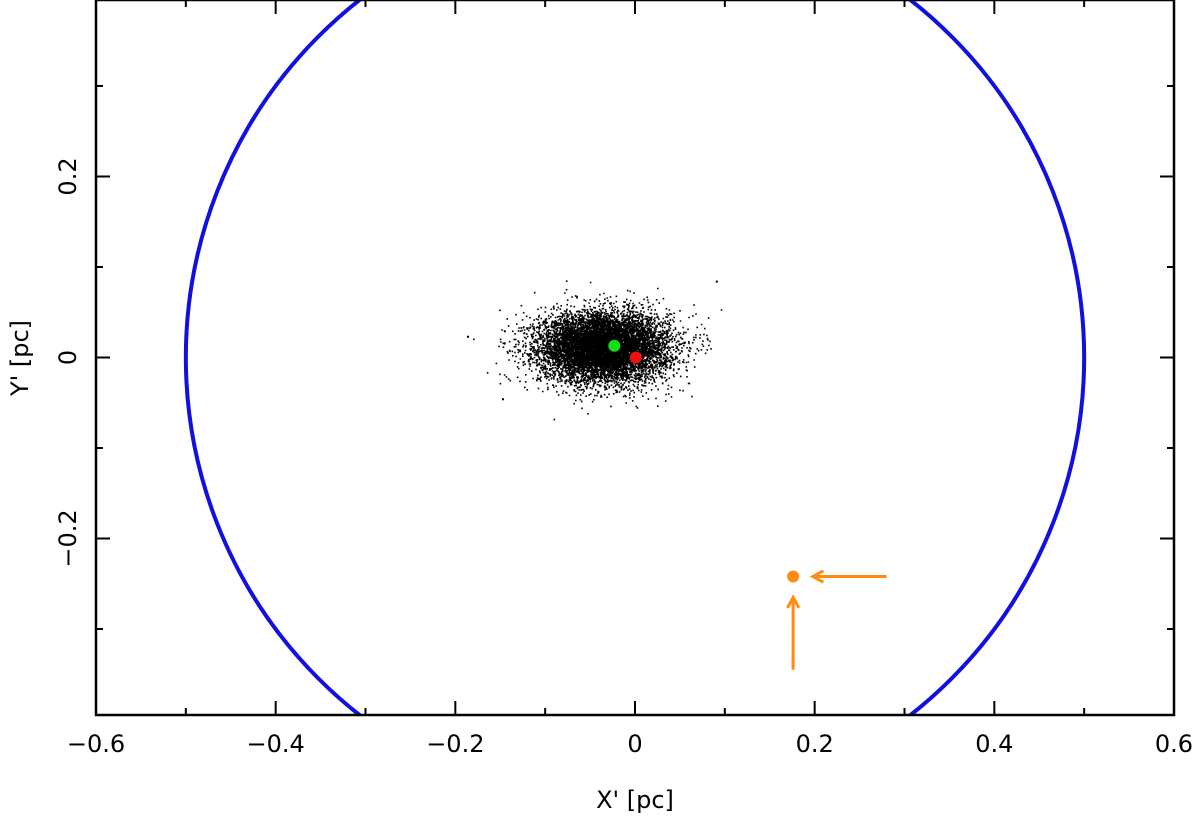 This screenshot has width=1200, height=825. I want to click on green-marker, so click(614, 345).